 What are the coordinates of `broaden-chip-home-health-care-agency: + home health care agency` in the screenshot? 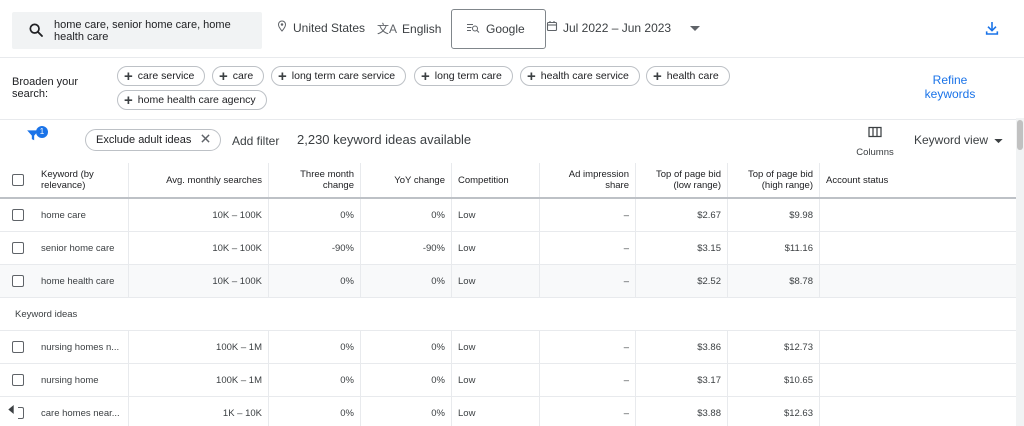 It's located at (192, 100).